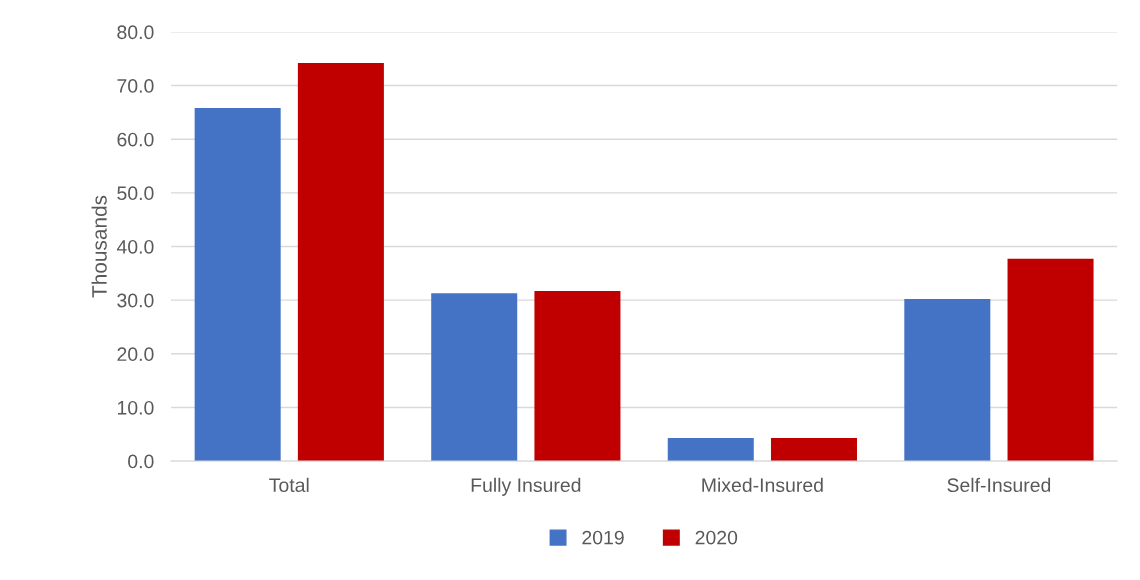  What do you see at coordinates (135, 354) in the screenshot?
I see `y-tick-label: 20.0` at bounding box center [135, 354].